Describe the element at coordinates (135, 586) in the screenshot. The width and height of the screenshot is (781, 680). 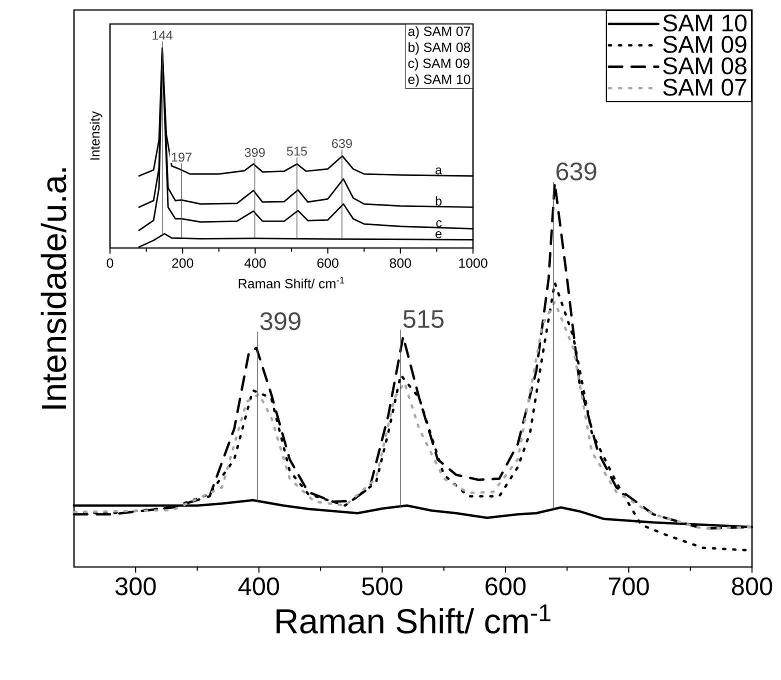
I see `x-tick-label: 300` at that location.